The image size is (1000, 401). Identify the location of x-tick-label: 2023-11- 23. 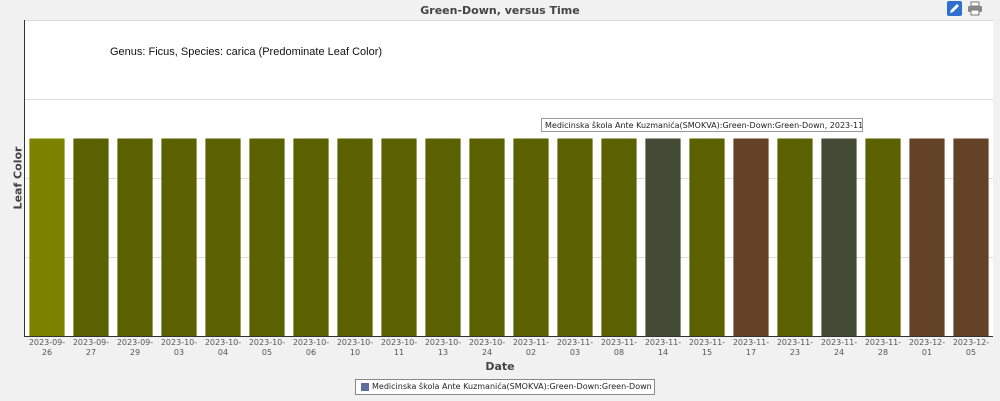
(795, 347).